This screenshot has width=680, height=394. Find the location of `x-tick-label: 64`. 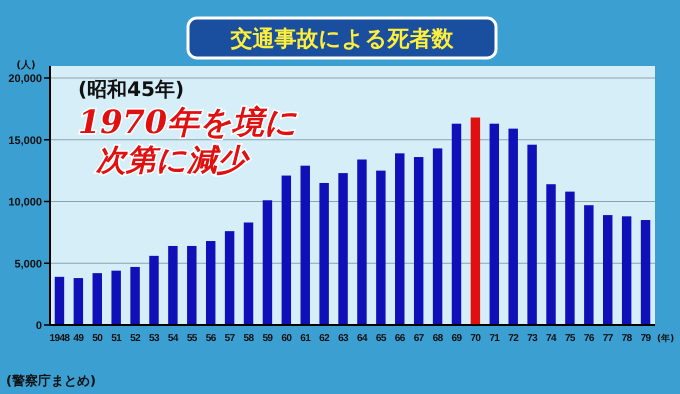

x-tick-label: 64 is located at coordinates (362, 338).